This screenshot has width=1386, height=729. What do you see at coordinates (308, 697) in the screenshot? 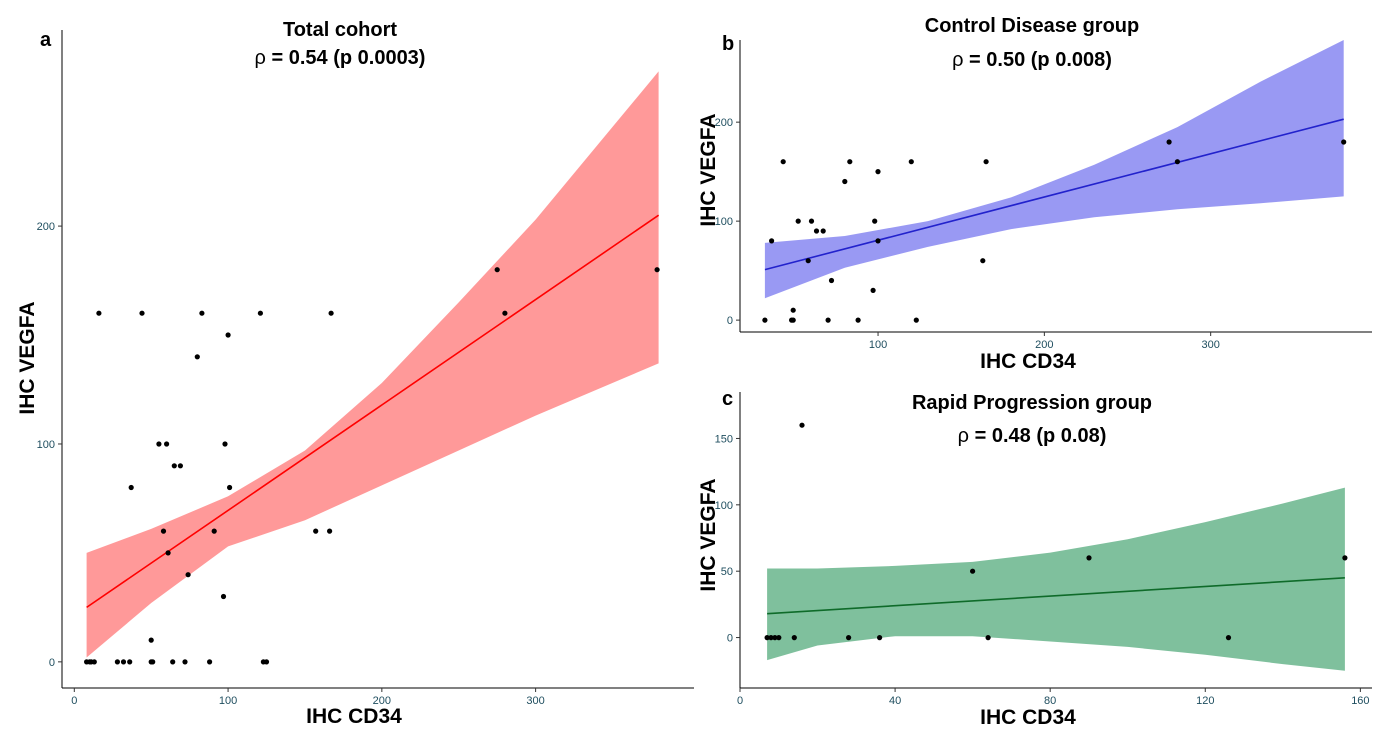
I see `panel-a-x-ticks: 0 100 200 300` at bounding box center [308, 697].